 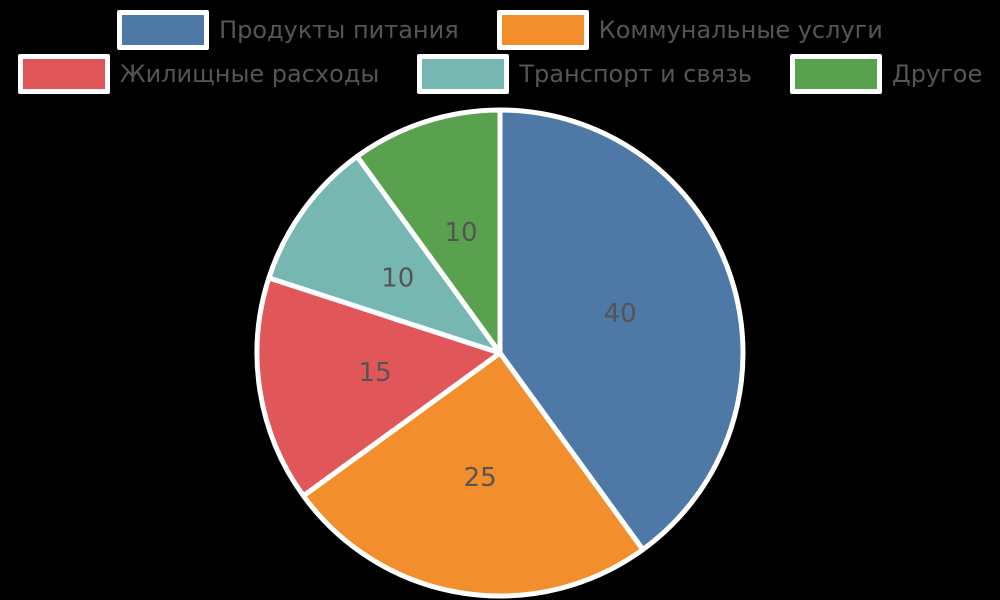 What do you see at coordinates (249, 74) in the screenshot?
I see `legend-label: Жилищные расходы` at bounding box center [249, 74].